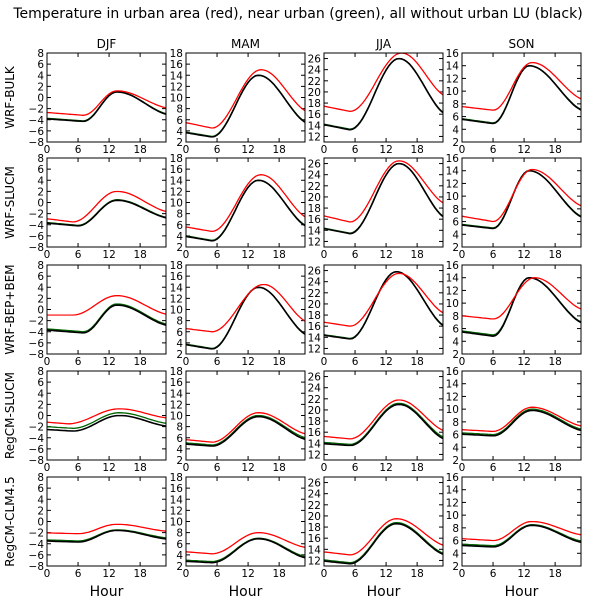 This screenshot has width=596, height=600. Describe the element at coordinates (177, 500) in the screenshot. I see `y-tick-label: 14` at that location.